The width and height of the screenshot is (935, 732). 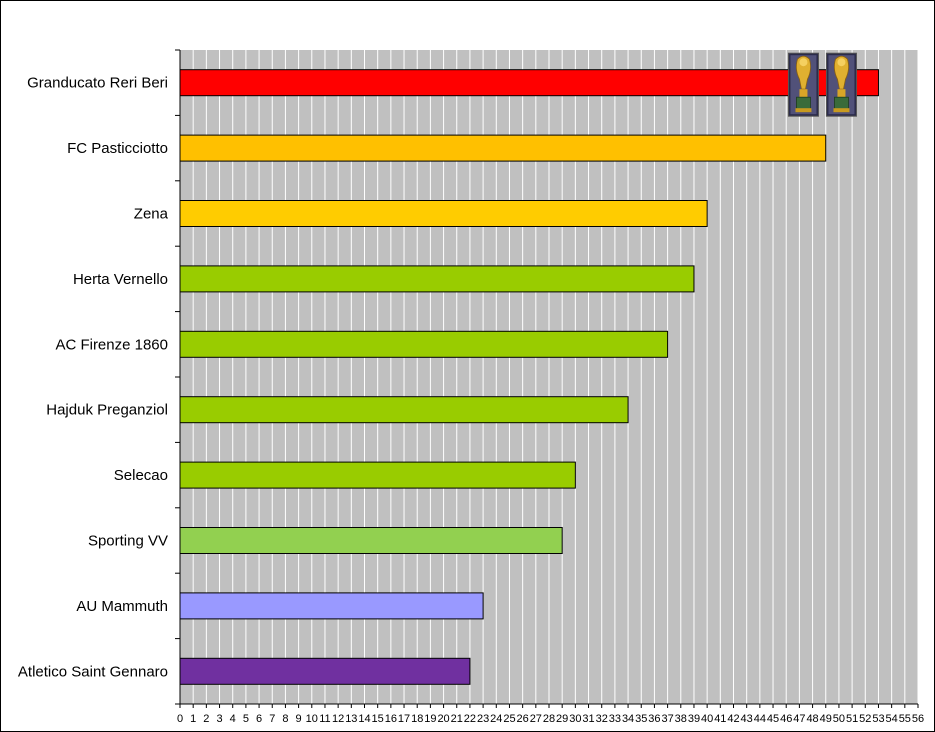 What do you see at coordinates (681, 719) in the screenshot?
I see `x-tick-label: 38` at bounding box center [681, 719].